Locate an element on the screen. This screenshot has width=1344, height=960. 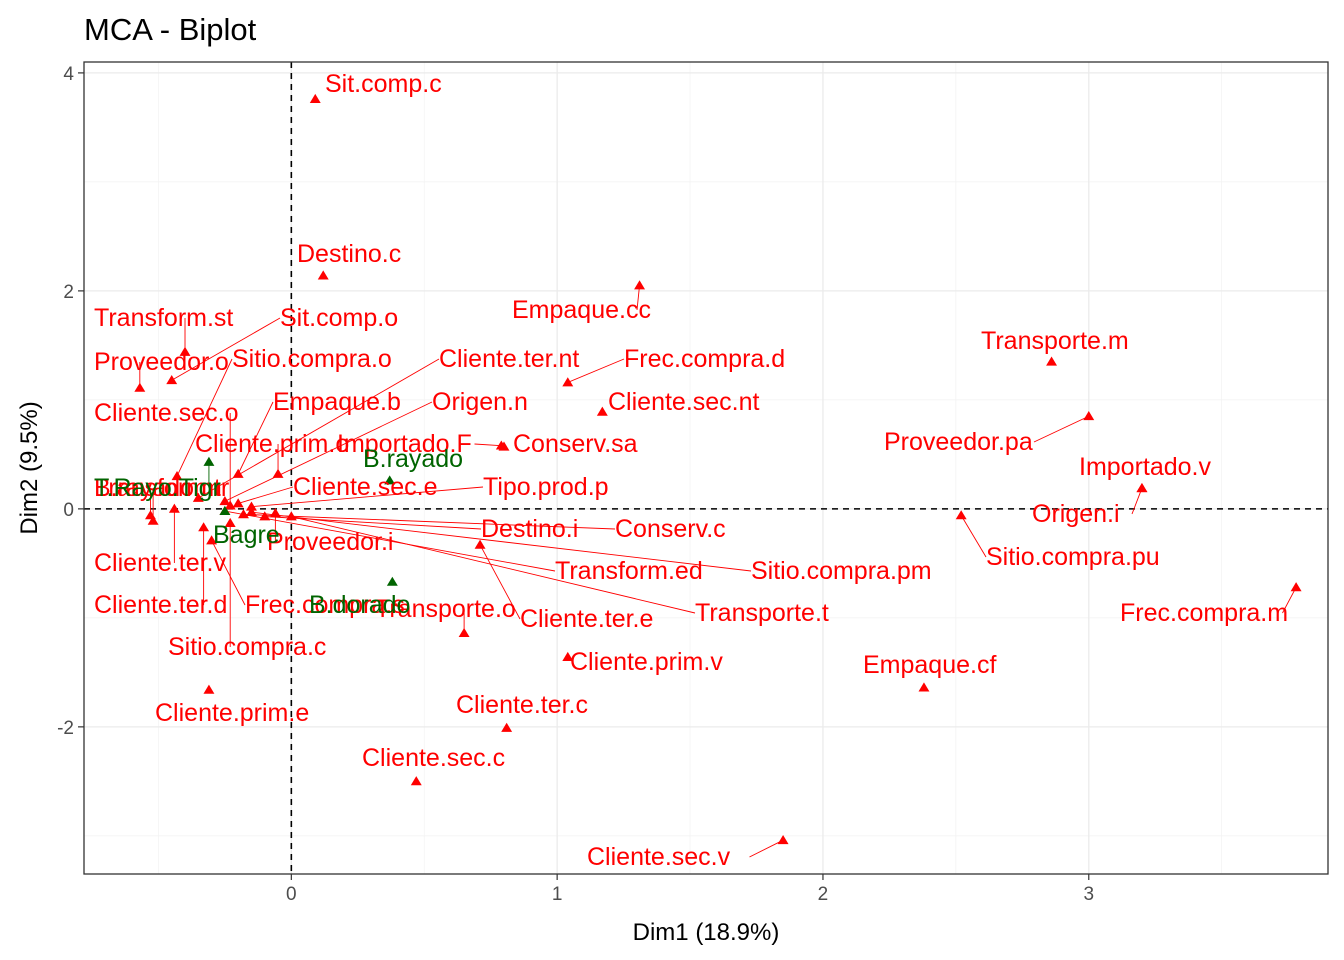
label-frec-compra-m: Frec.compra.m is located at coordinates (1204, 613).